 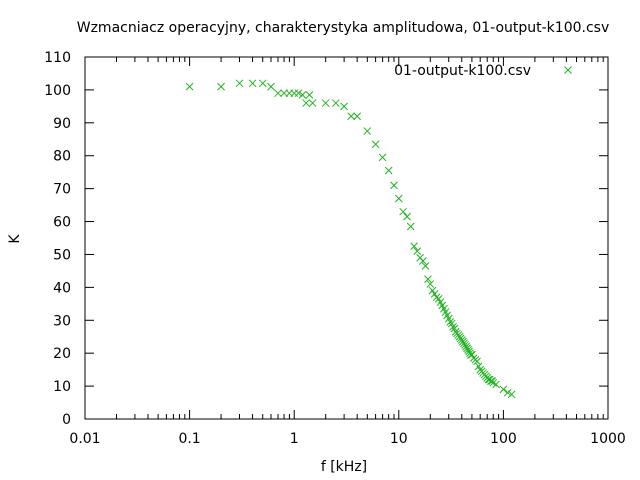 What do you see at coordinates (62, 190) in the screenshot?
I see `y-tick-label: 70` at bounding box center [62, 190].